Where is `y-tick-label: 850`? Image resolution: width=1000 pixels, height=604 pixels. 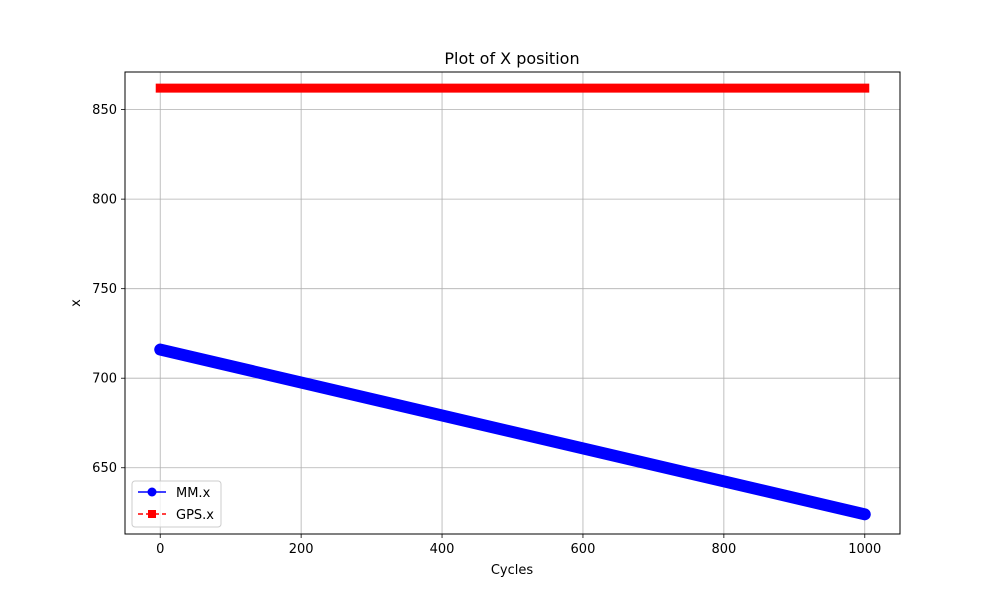 y-tick-label: 850 is located at coordinates (104, 110).